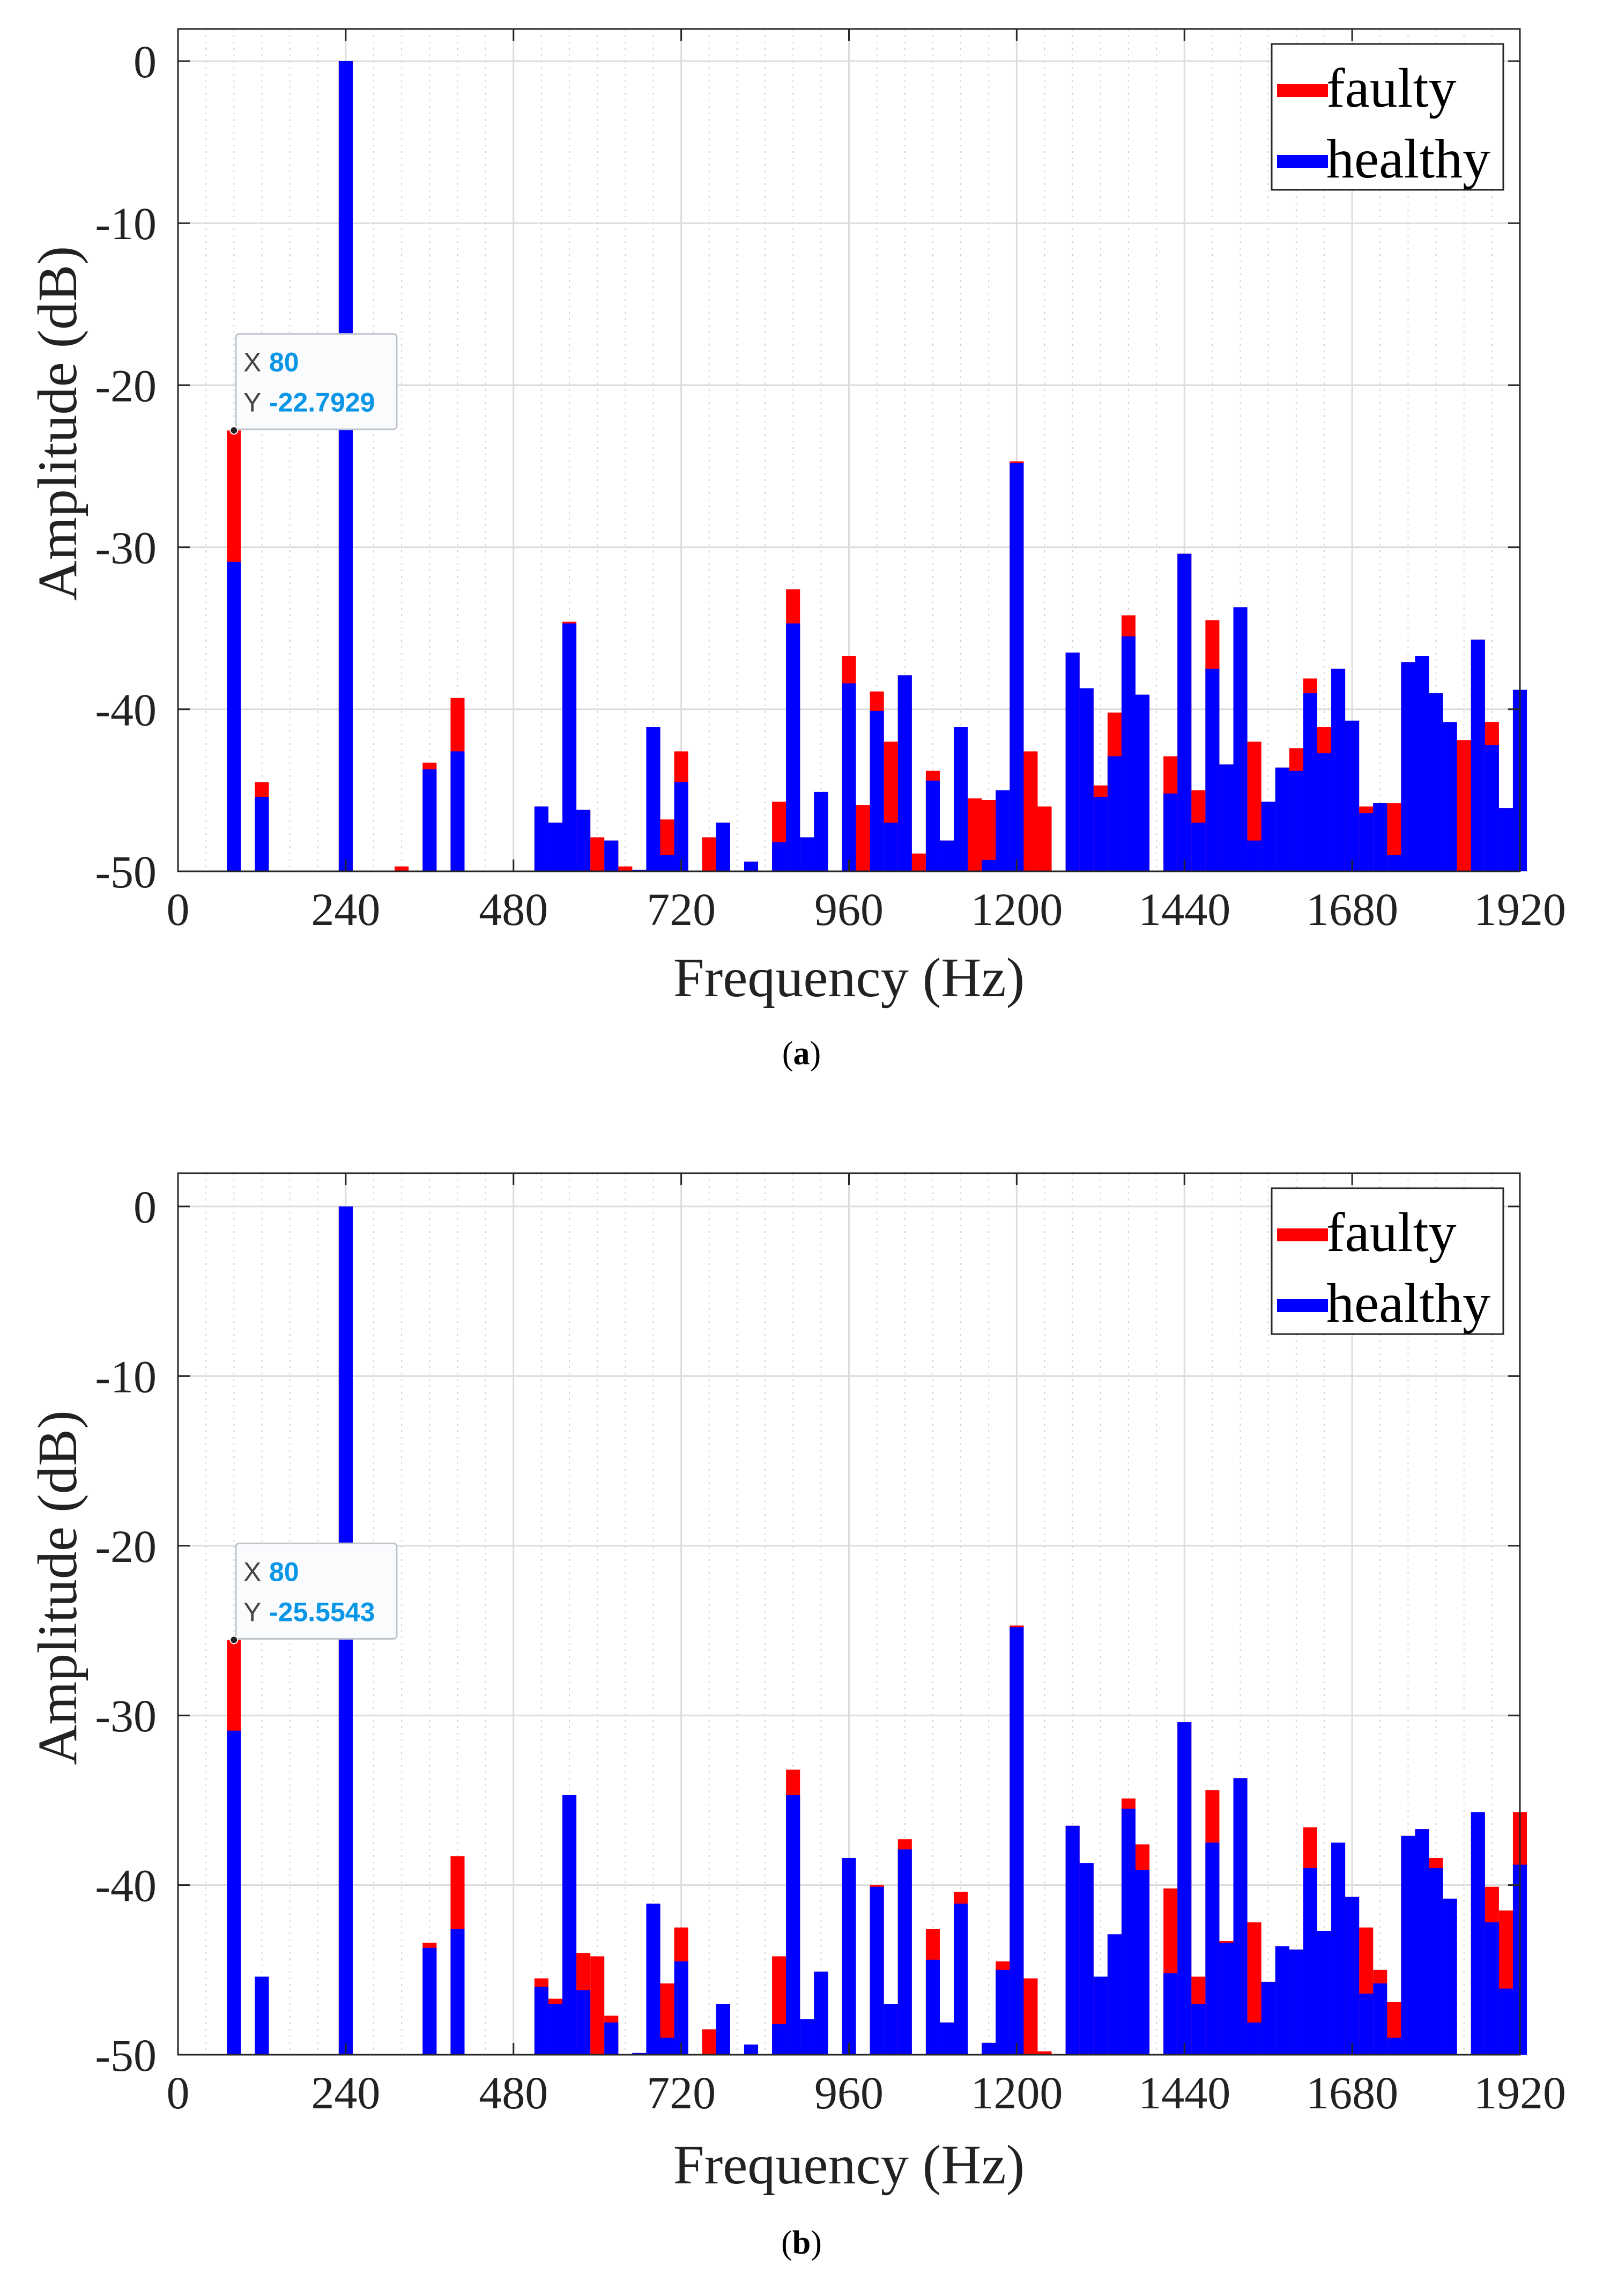 This screenshot has height=2296, width=1603. What do you see at coordinates (178, 2093) in the screenshot?
I see `x-tick-label: 0` at bounding box center [178, 2093].